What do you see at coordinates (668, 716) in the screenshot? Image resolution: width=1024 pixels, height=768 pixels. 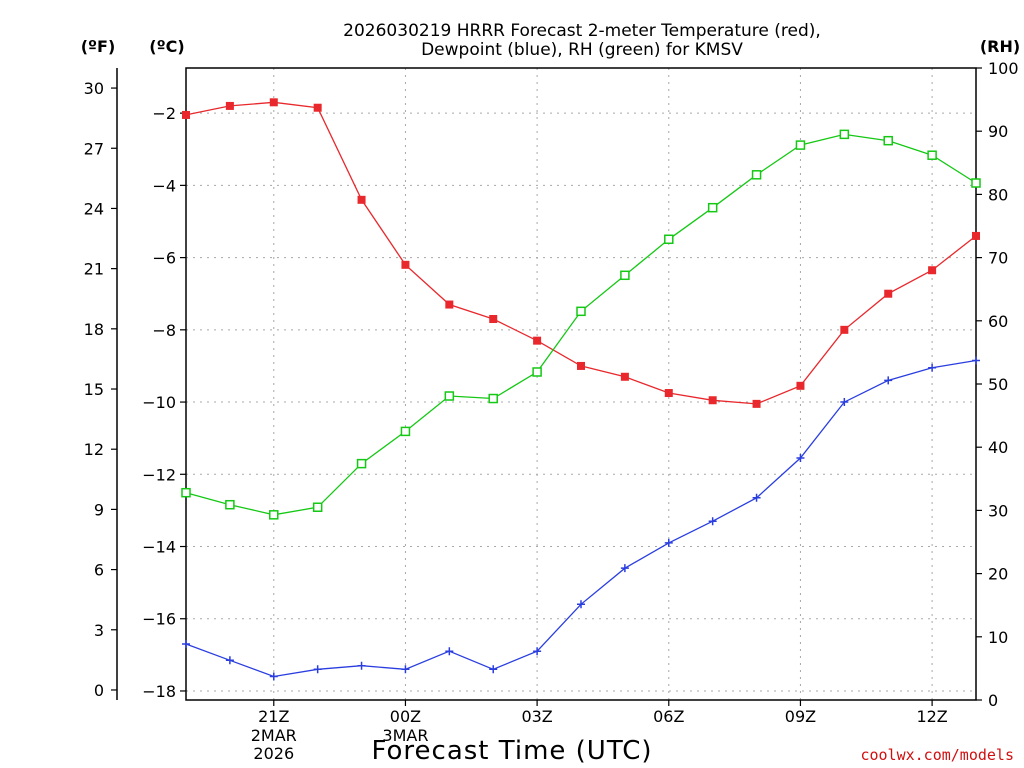 I see `time-tick-label: 06Z` at bounding box center [668, 716].